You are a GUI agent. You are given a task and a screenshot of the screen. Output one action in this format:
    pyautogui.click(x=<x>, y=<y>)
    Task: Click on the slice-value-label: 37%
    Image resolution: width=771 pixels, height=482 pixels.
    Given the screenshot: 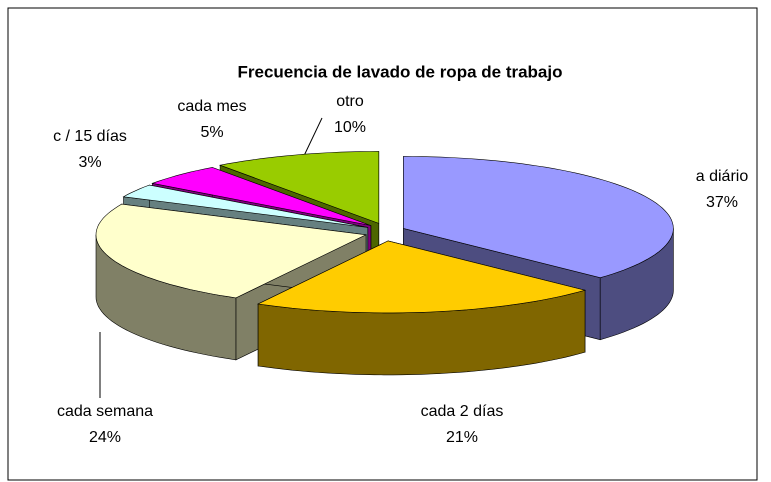 What is the action you would take?
    pyautogui.click(x=722, y=202)
    